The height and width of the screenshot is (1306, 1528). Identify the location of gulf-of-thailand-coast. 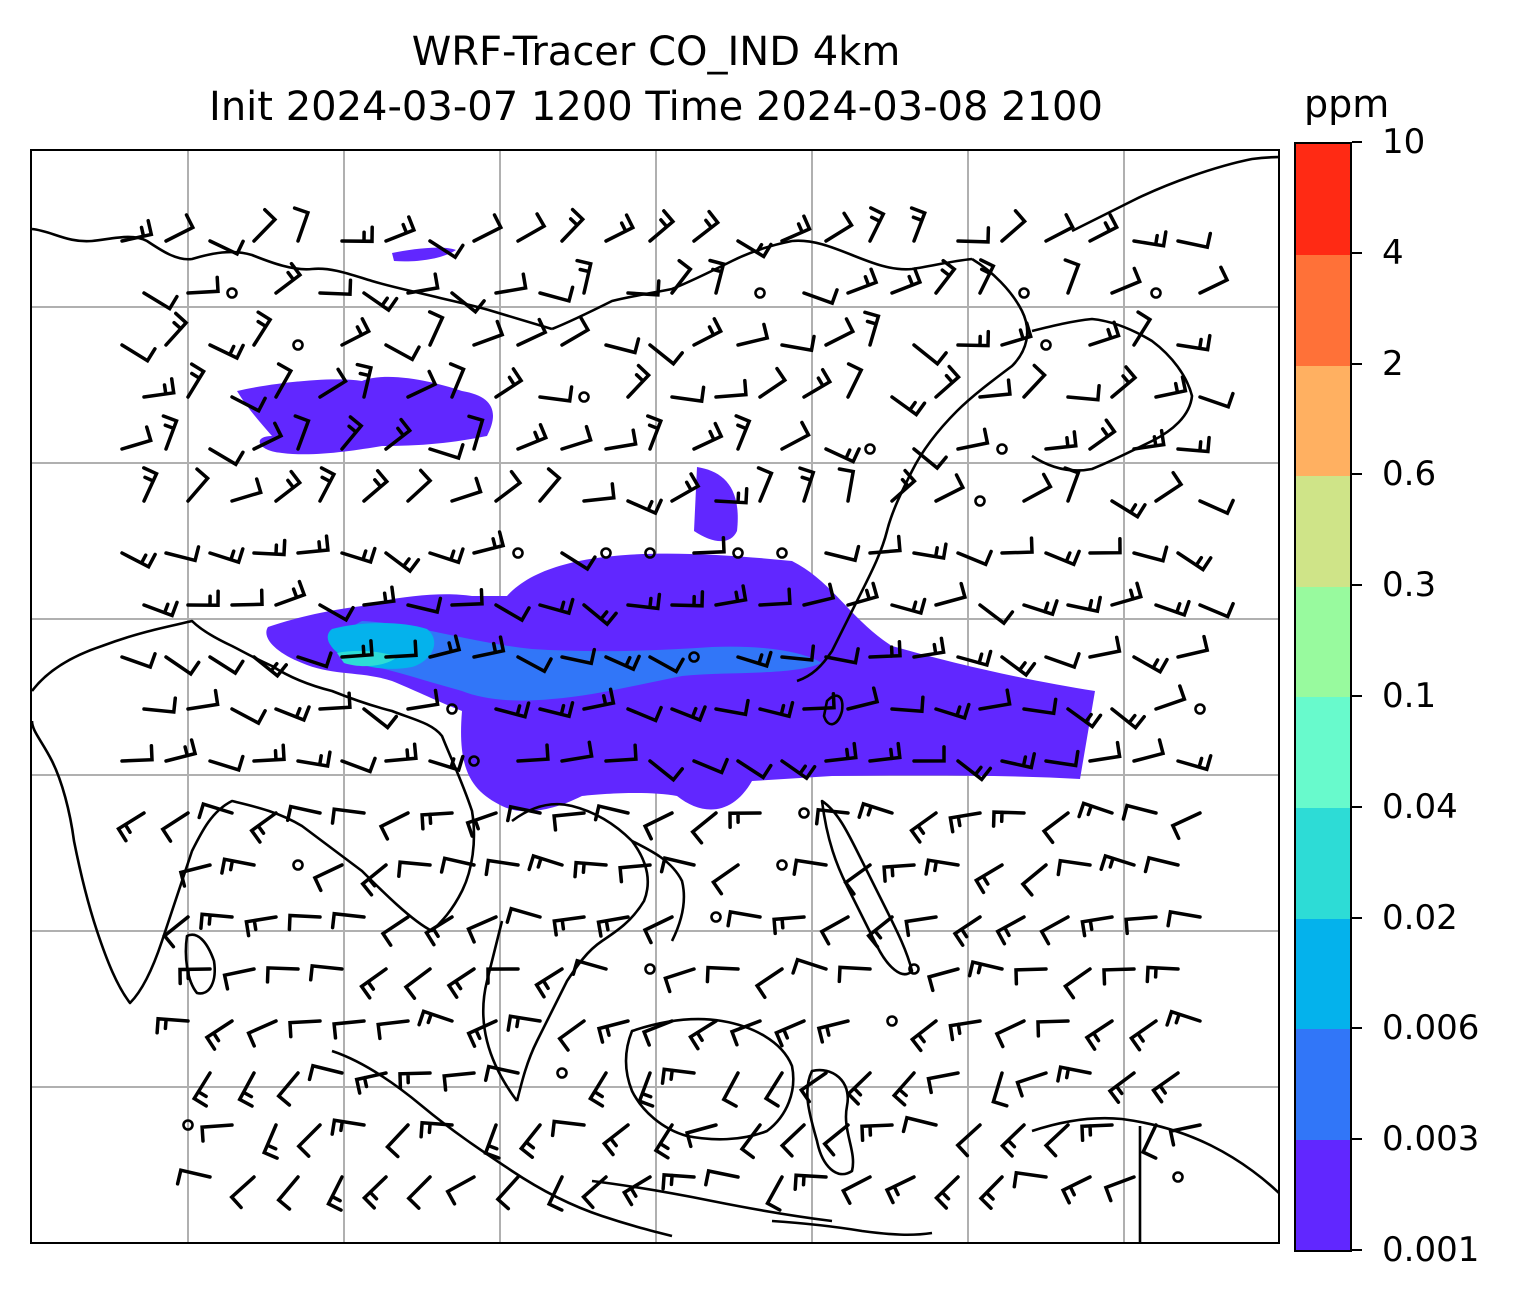
(658, 890).